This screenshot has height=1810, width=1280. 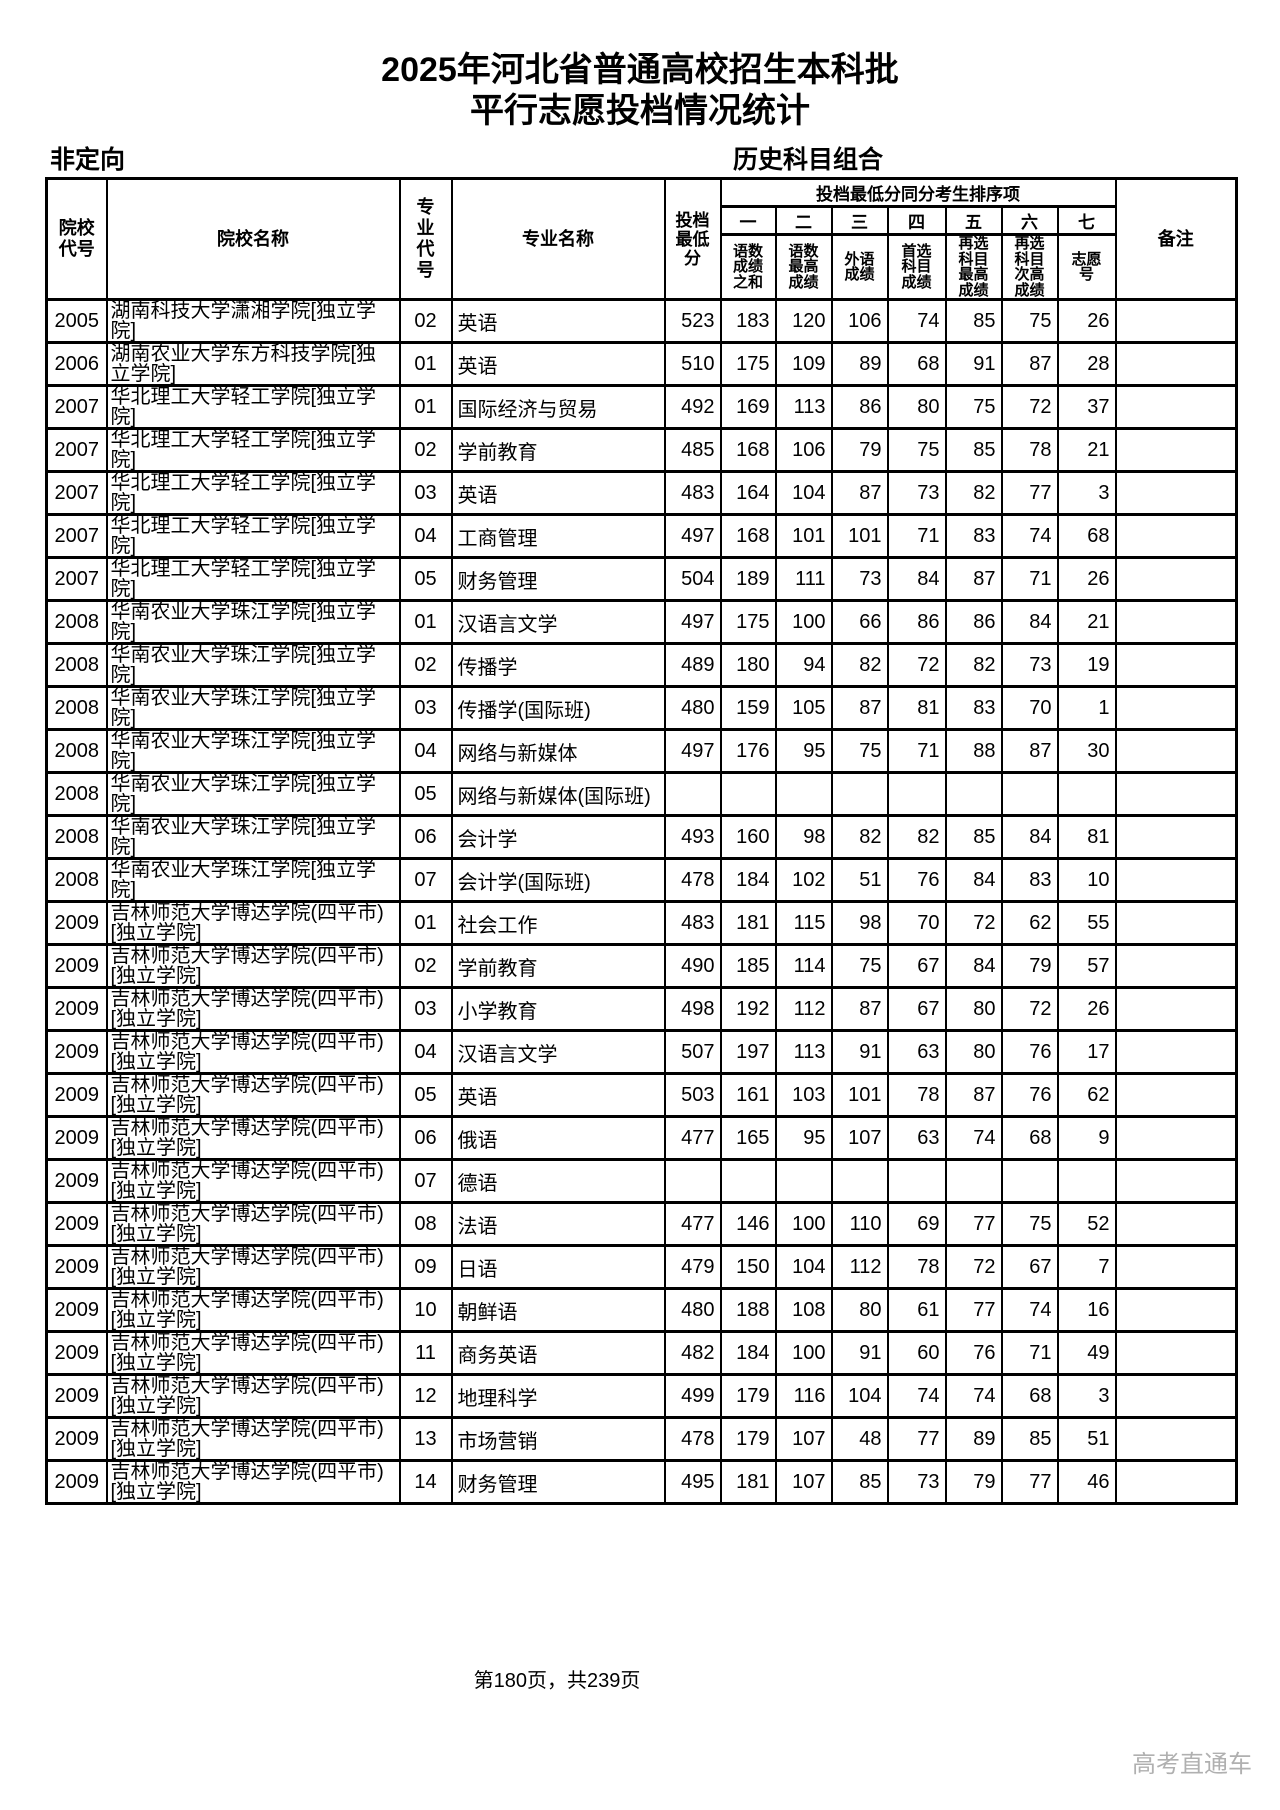 What do you see at coordinates (748, 837) in the screenshot?
I see `cell-sort-1: 160` at bounding box center [748, 837].